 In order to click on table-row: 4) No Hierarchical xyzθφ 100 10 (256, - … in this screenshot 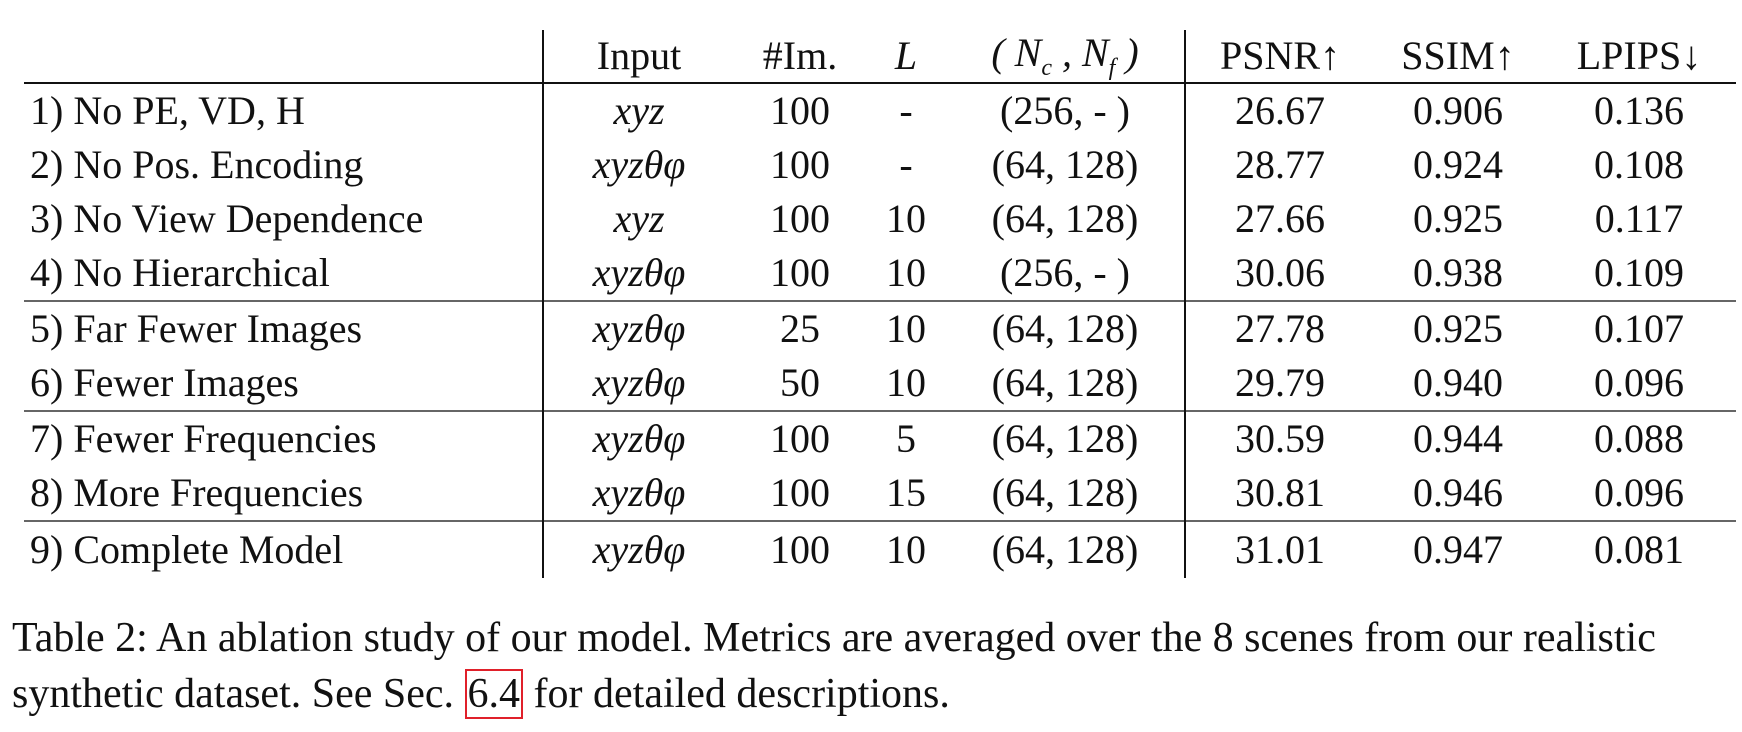, I will do `click(880, 273)`.